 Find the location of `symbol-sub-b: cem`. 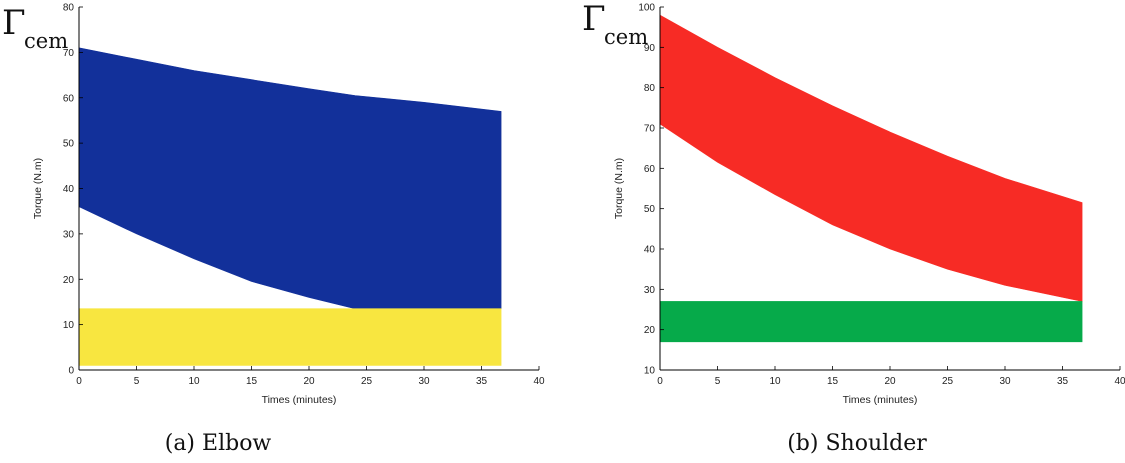

symbol-sub-b: cem is located at coordinates (626, 37).